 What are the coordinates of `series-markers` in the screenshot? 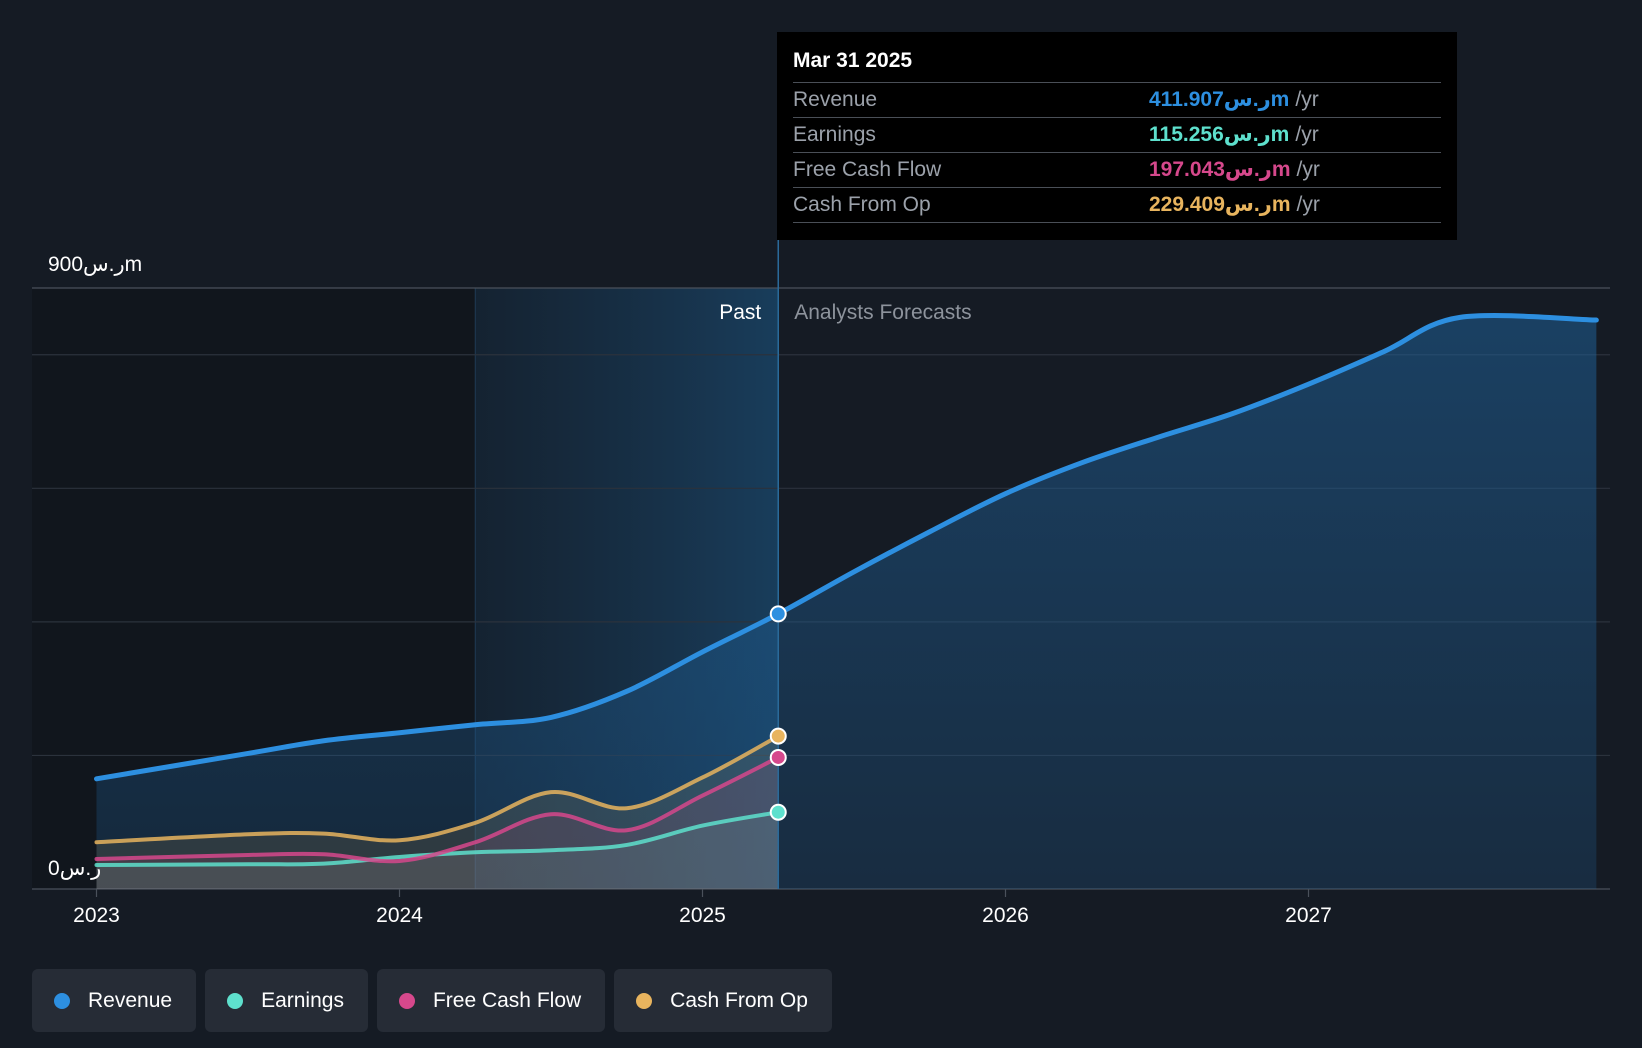 It's located at (778, 713).